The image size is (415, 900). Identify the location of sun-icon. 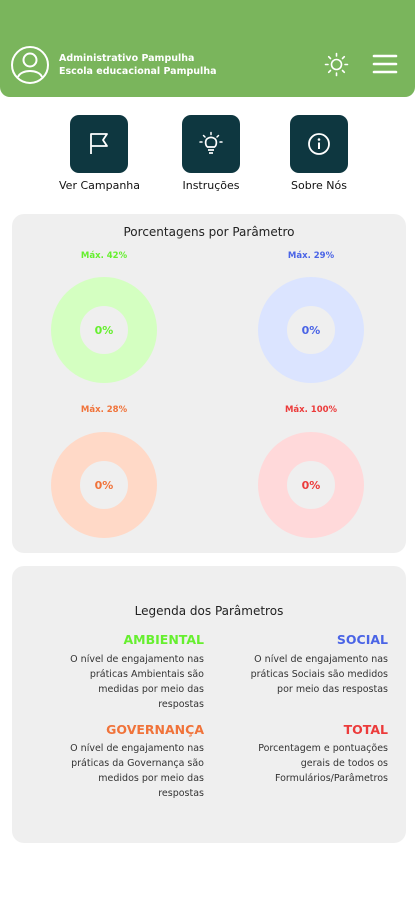
(336, 64).